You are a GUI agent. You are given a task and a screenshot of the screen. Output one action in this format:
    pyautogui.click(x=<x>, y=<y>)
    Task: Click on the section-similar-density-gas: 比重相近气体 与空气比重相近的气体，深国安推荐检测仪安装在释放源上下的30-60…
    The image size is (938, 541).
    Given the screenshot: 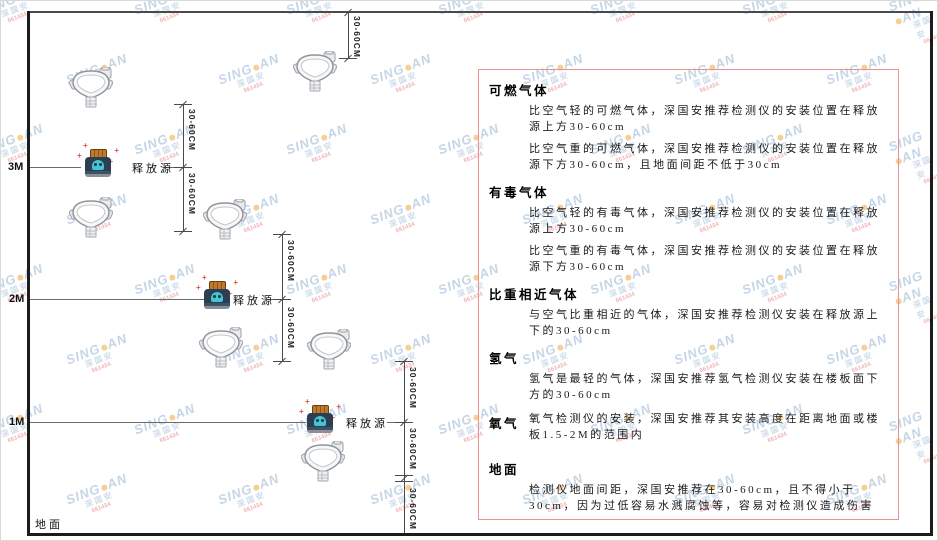 What is the action you would take?
    pyautogui.click(x=689, y=311)
    